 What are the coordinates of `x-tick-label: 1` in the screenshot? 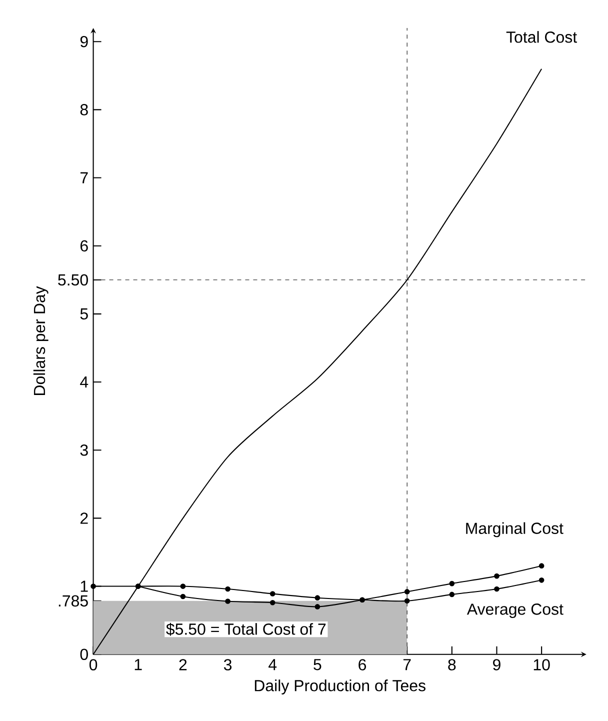 It's located at (138, 664).